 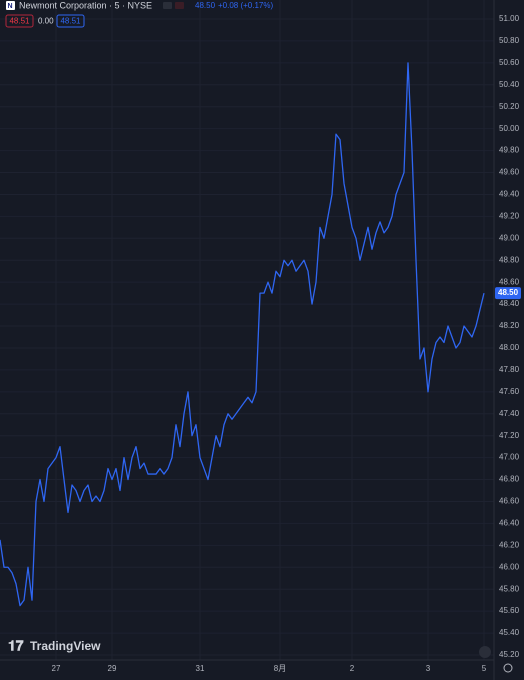 I want to click on sell-box, so click(x=19, y=21).